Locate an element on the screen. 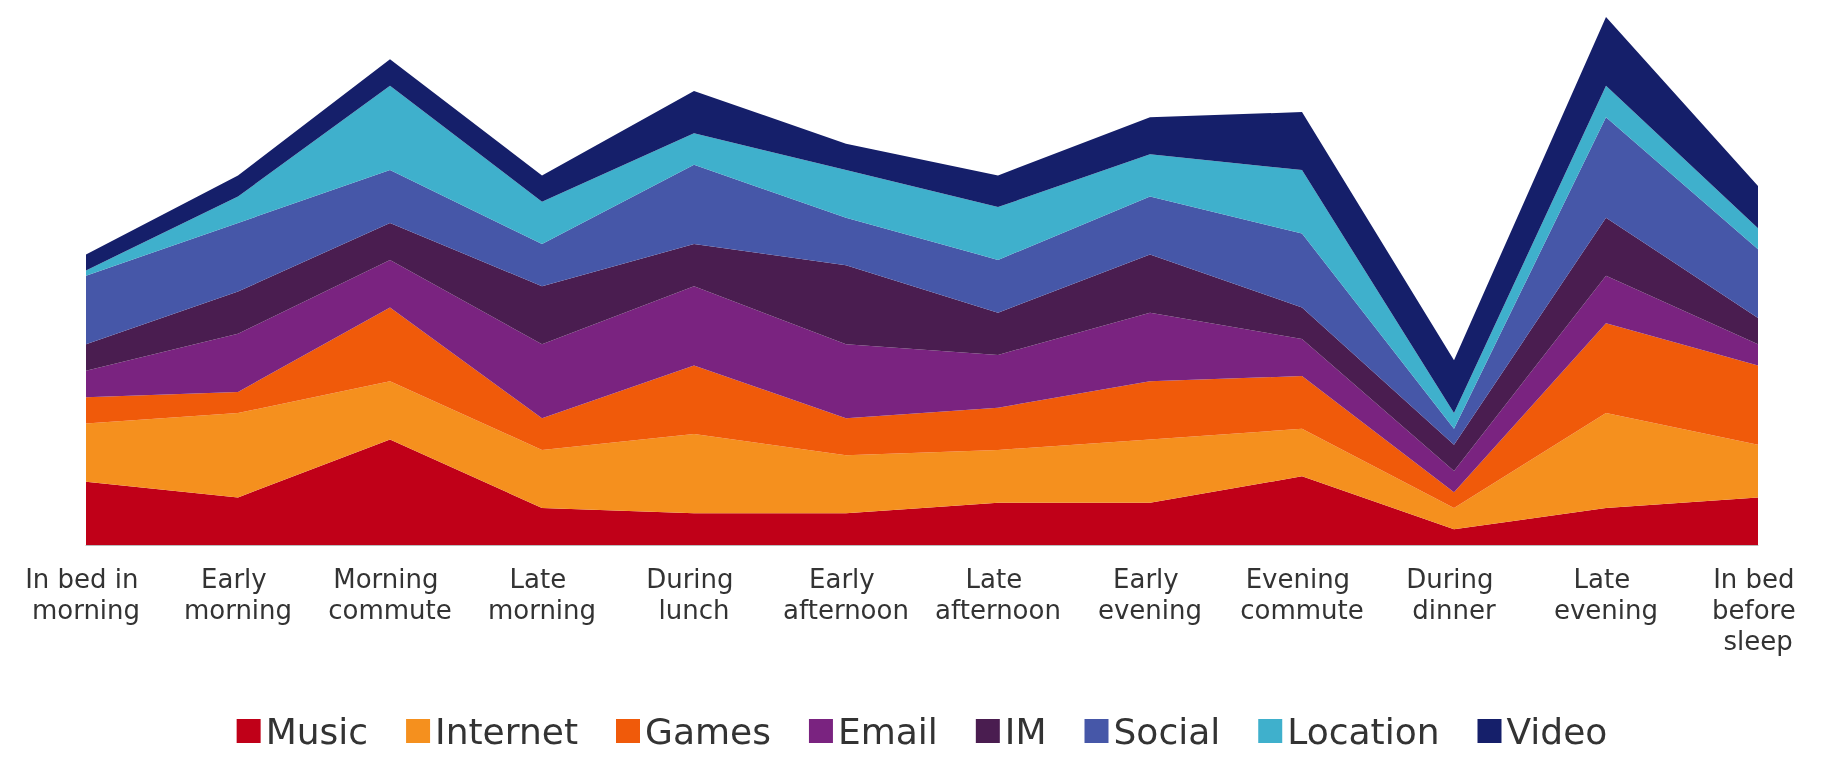 The image size is (1844, 762). x-tick-label: Evening commute is located at coordinates (1302, 594).